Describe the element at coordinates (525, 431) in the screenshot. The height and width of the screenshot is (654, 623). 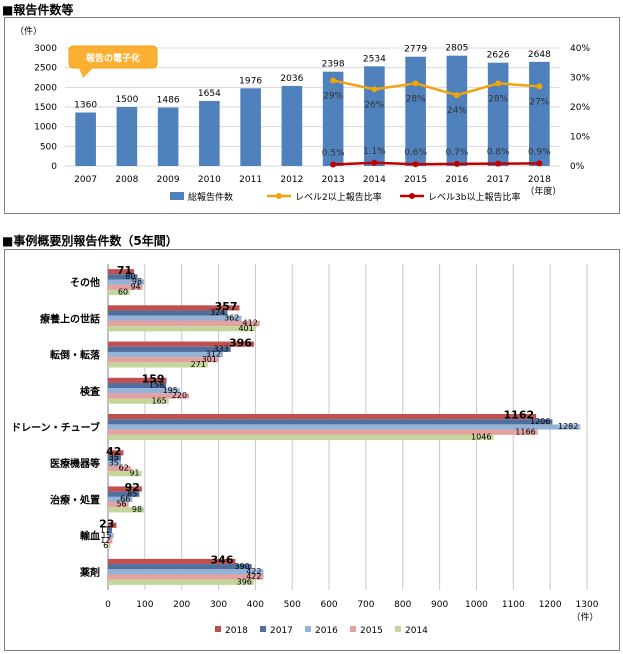
I see `bar-value-label: 1166` at that location.